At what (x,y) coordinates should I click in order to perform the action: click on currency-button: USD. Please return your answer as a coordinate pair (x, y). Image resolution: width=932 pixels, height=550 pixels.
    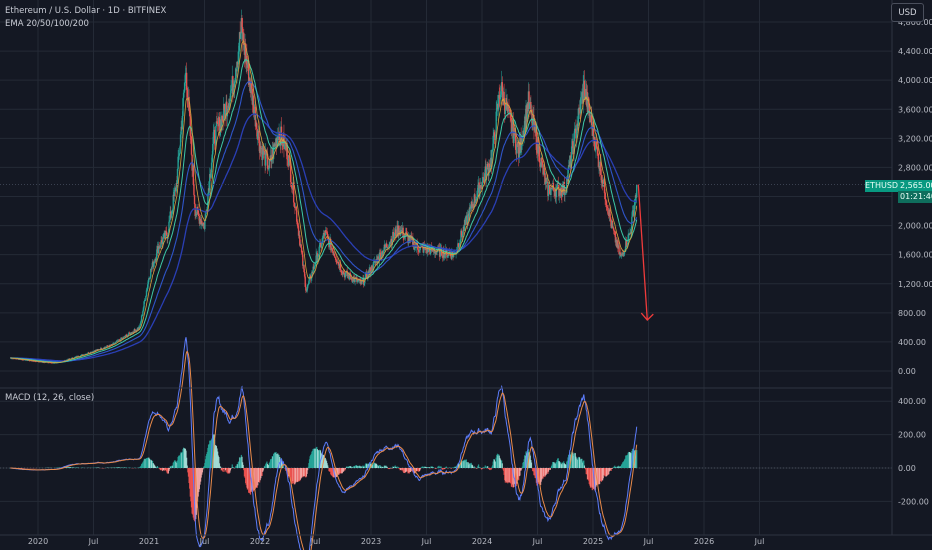
    Looking at the image, I should click on (907, 12).